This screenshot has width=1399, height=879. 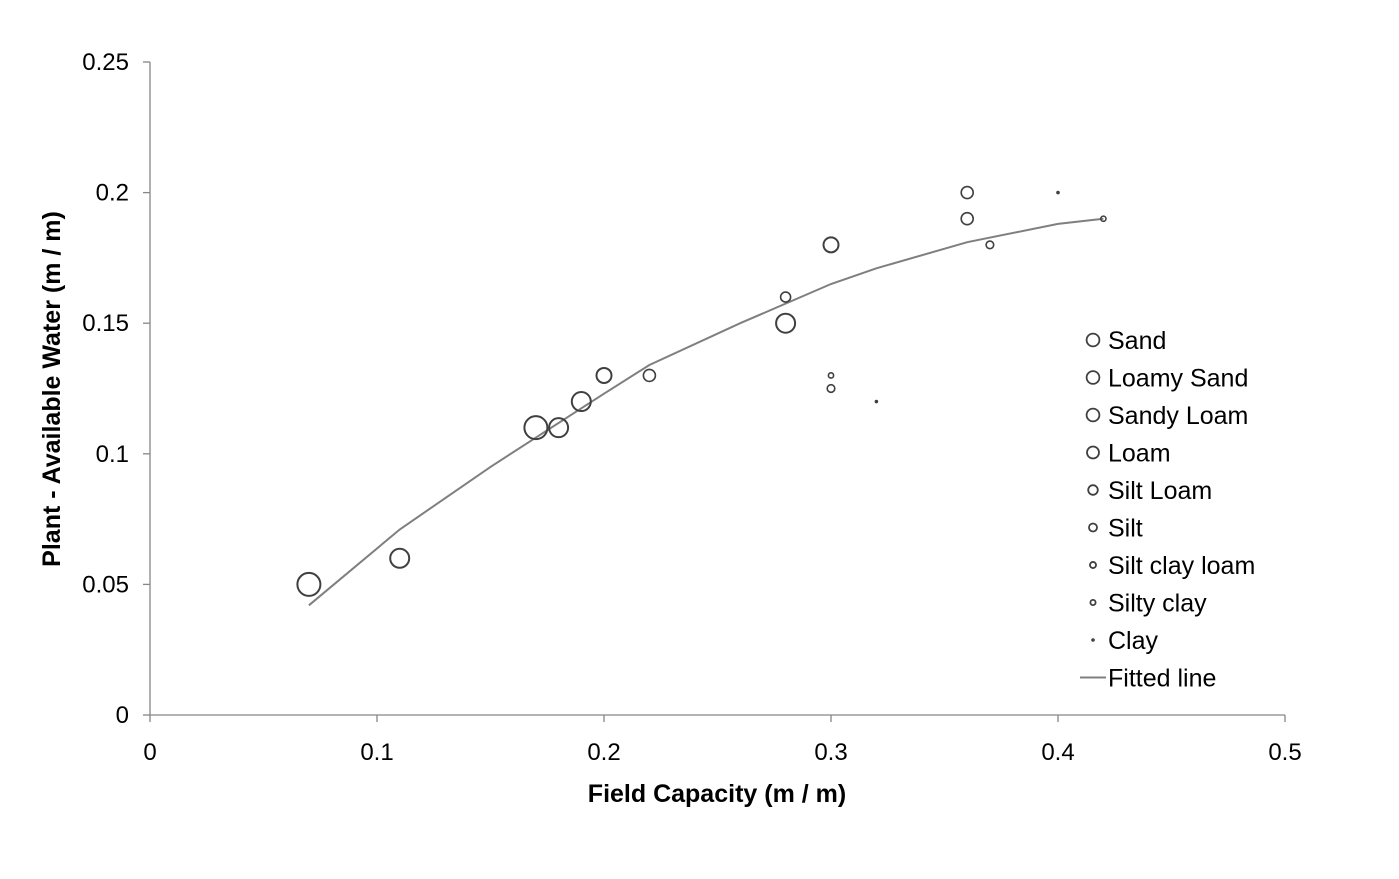 What do you see at coordinates (1057, 752) in the screenshot?
I see `x-tick-label: 0.4` at bounding box center [1057, 752].